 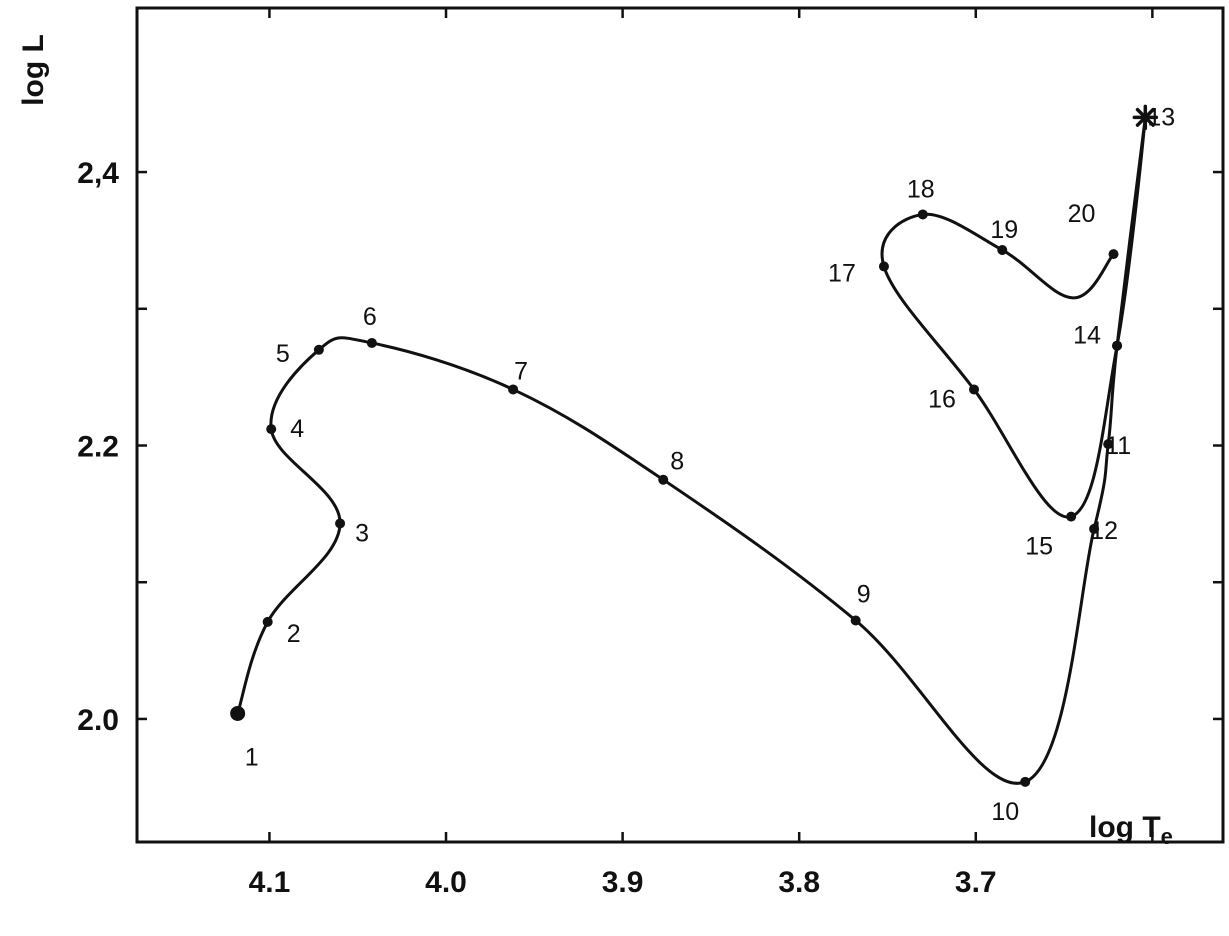 I want to click on y-tick-label: 2,4, so click(x=98, y=173).